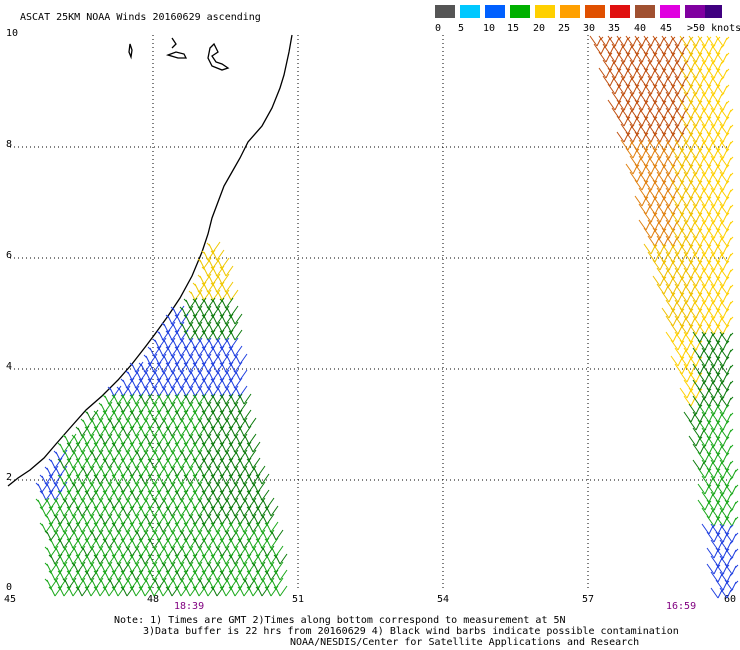 Image resolution: width=740 pixels, height=650 pixels. I want to click on legend-label-20: 20, so click(539, 28).